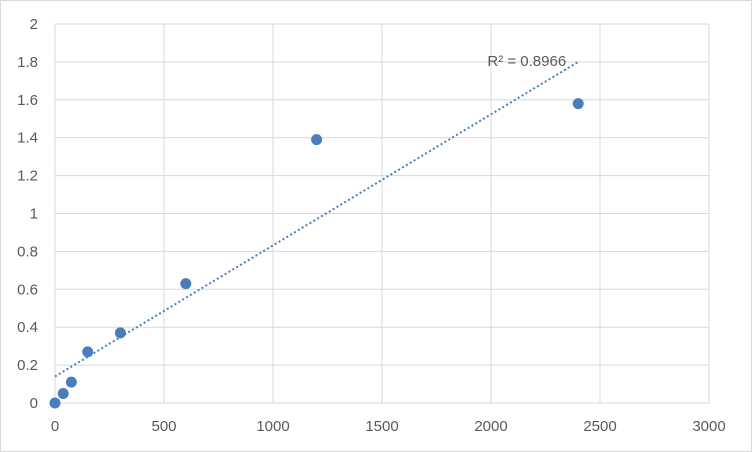 This screenshot has height=452, width=752. What do you see at coordinates (27, 138) in the screenshot?
I see `y-tick-label-7: 1.4` at bounding box center [27, 138].